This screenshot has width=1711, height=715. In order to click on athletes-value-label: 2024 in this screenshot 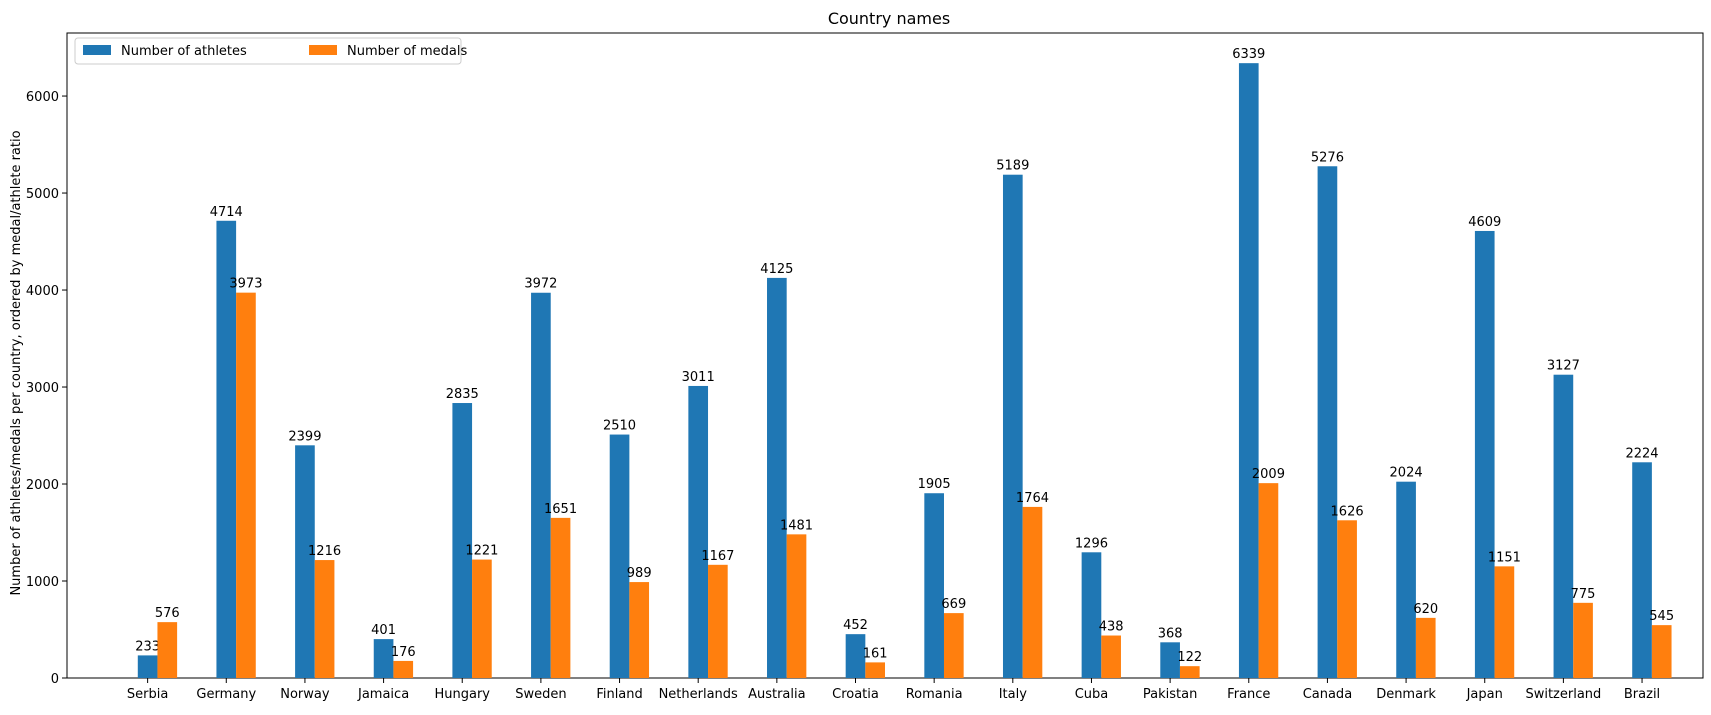, I will do `click(1406, 473)`.